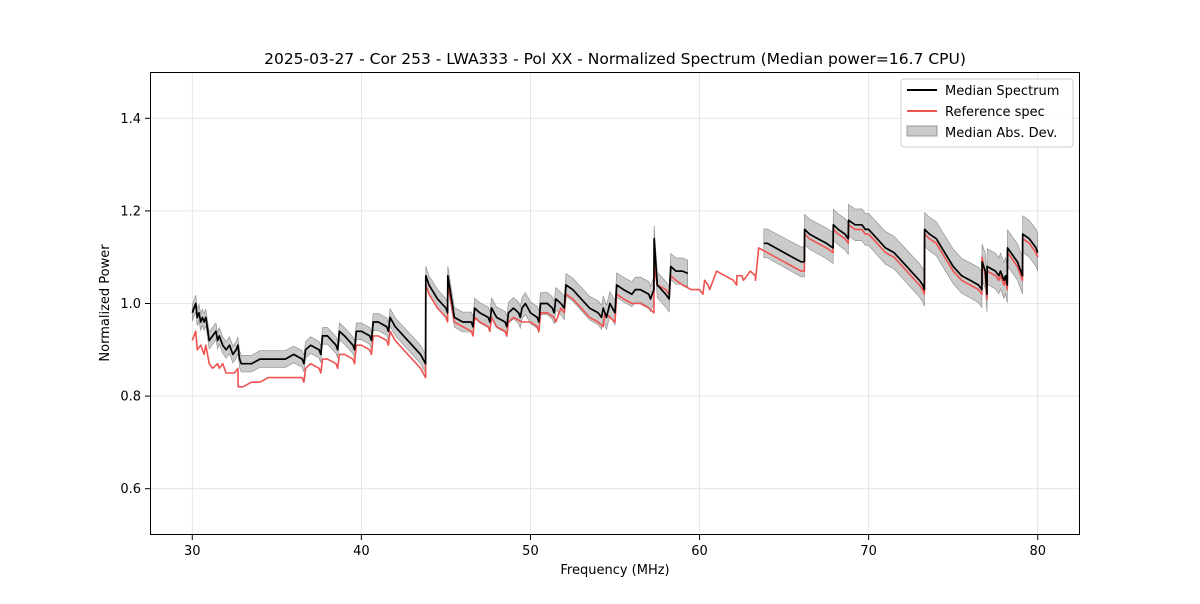 Image resolution: width=1200 pixels, height=604 pixels. What do you see at coordinates (361, 551) in the screenshot?
I see `x-tick-label: 40` at bounding box center [361, 551].